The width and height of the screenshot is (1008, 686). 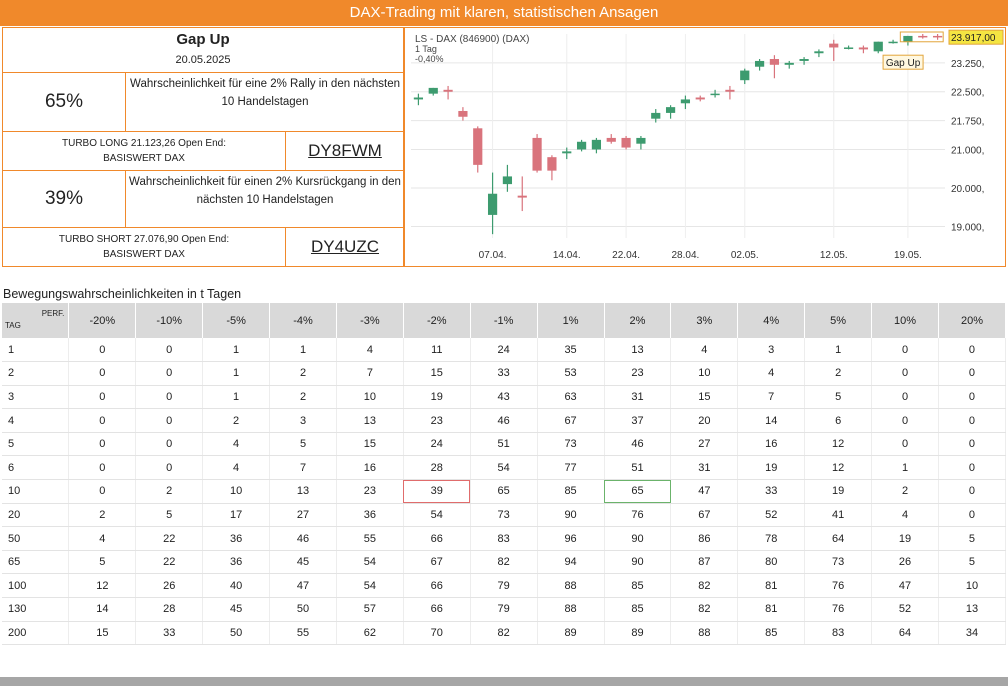 I want to click on probability-cell: 96, so click(x=571, y=538).